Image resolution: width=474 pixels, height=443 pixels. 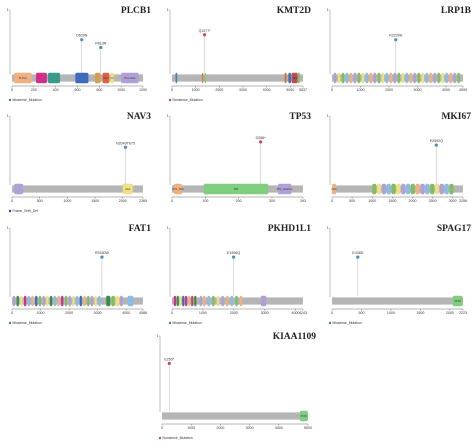 What do you see at coordinates (205, 201) in the screenshot?
I see `x-tick-label: 100` at bounding box center [205, 201].